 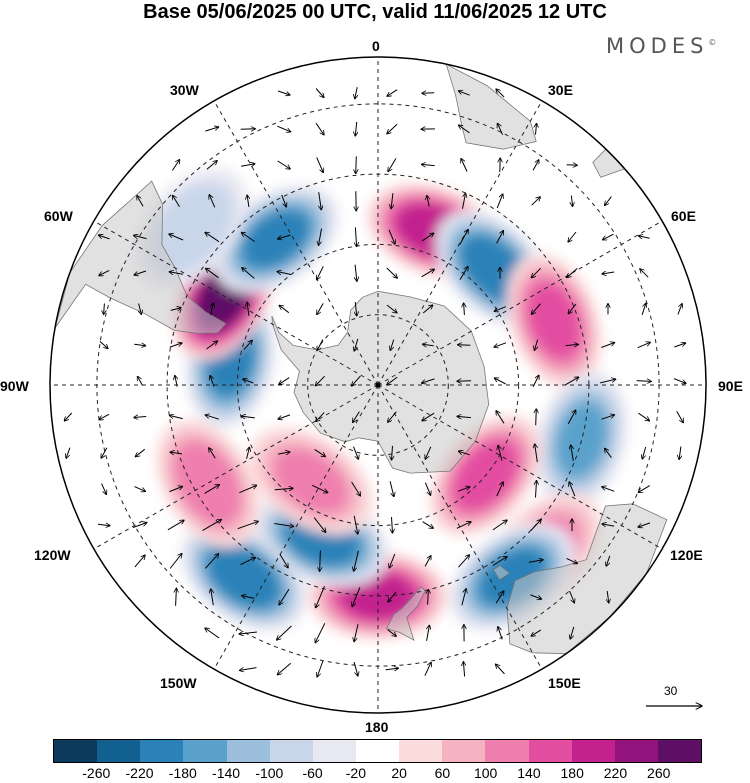 I want to click on reference-vector-arrow, so click(x=676, y=699).